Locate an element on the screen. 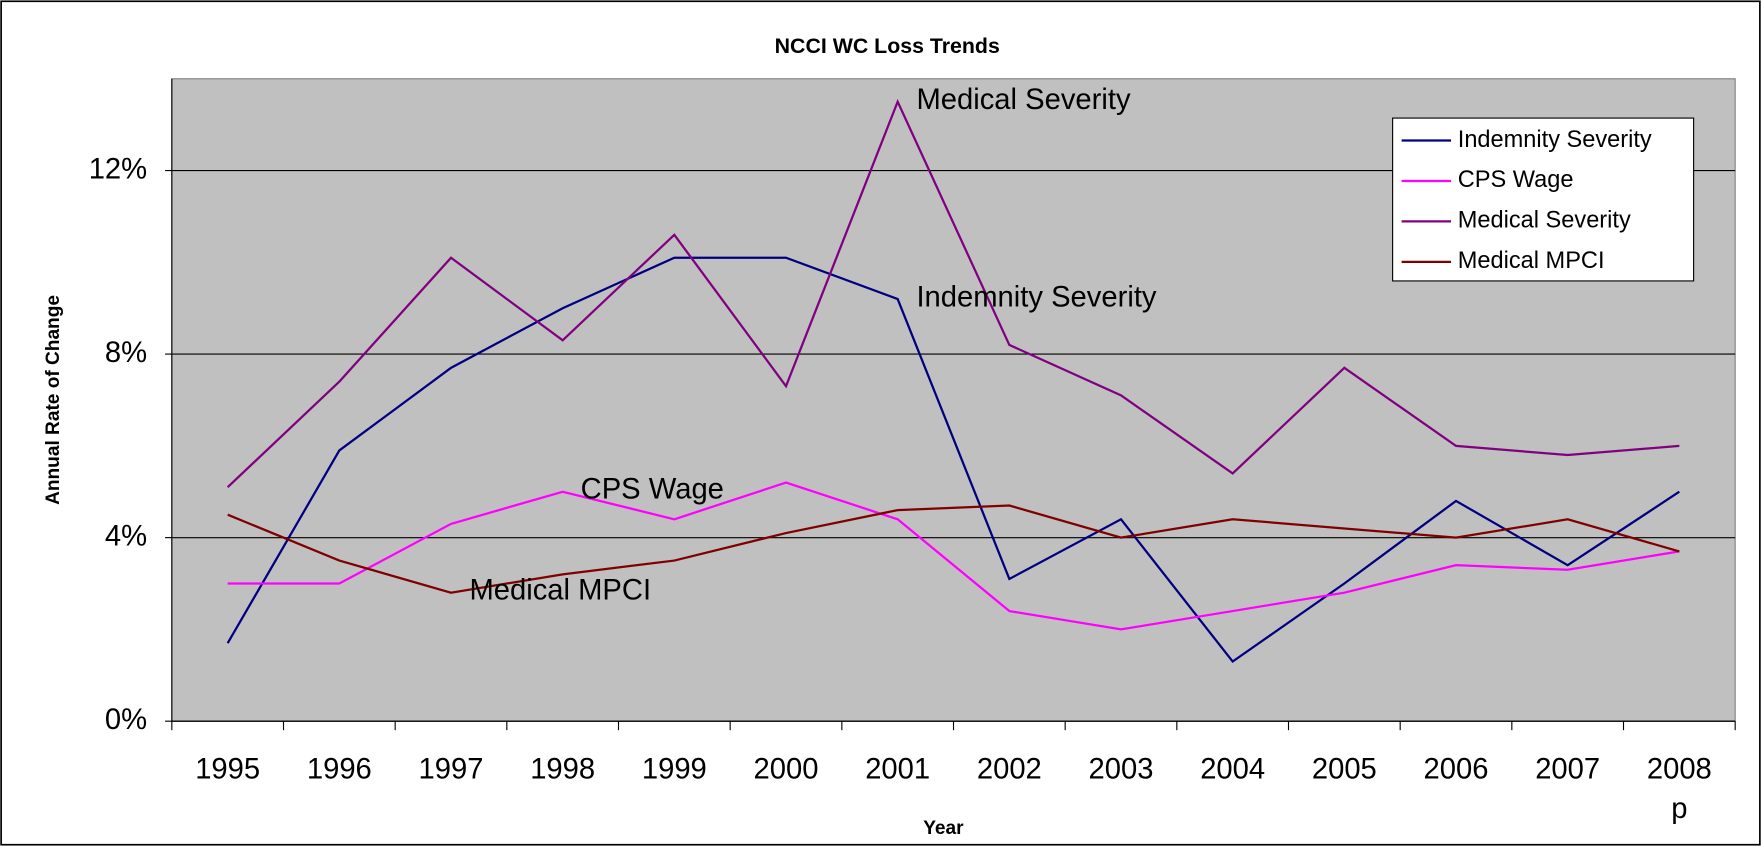  x-tick-label: 1997 is located at coordinates (451, 769).